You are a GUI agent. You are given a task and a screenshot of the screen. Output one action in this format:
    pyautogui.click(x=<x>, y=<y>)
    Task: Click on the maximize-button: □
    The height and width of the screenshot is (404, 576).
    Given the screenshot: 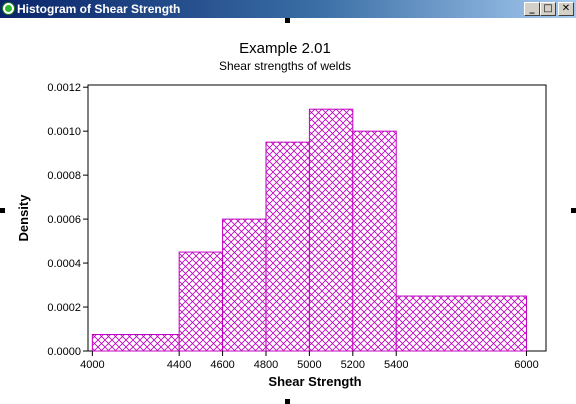 What is the action you would take?
    pyautogui.click(x=548, y=9)
    